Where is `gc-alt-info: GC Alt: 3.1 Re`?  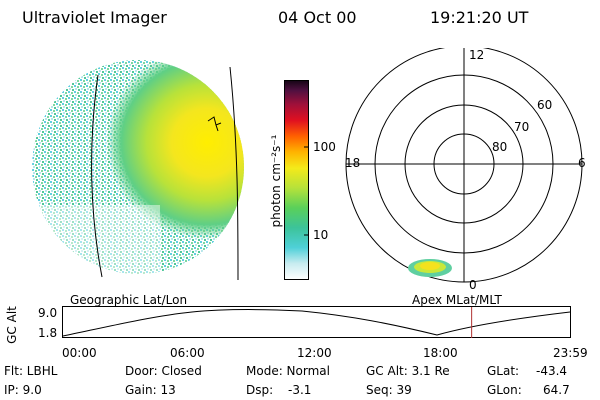
gc-alt-info: GC Alt: 3.1 Re is located at coordinates (408, 371).